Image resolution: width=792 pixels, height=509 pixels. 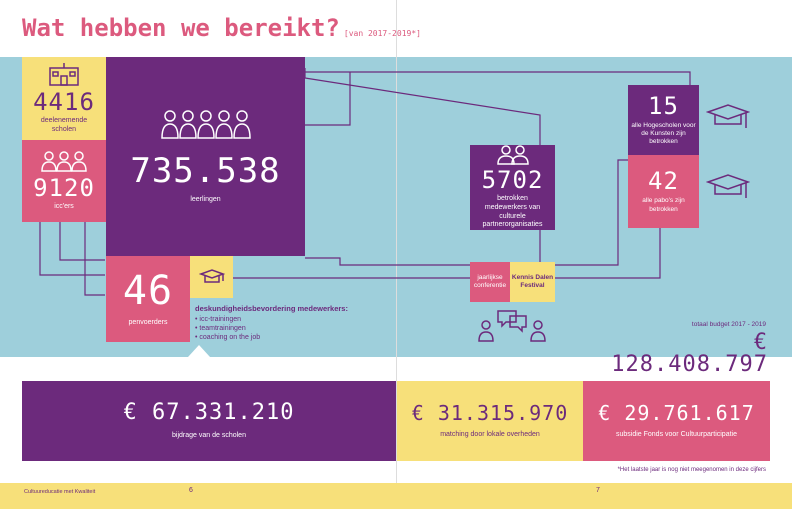 I want to click on schools-stat: 4416 deelenemende scholen, so click(x=64, y=98).